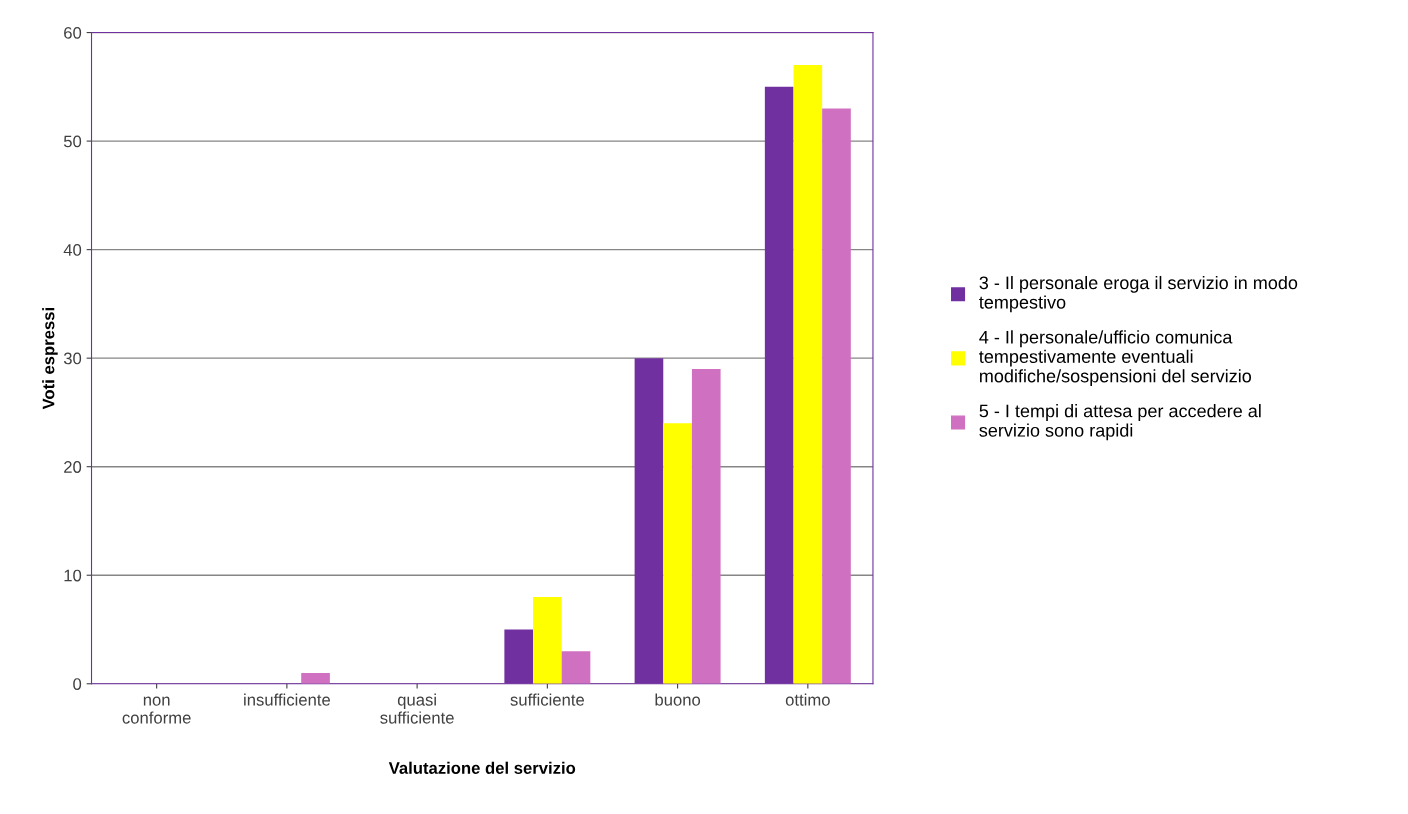 The image size is (1408, 814). Describe the element at coordinates (72, 358) in the screenshot. I see `y-tick-label: 30` at that location.